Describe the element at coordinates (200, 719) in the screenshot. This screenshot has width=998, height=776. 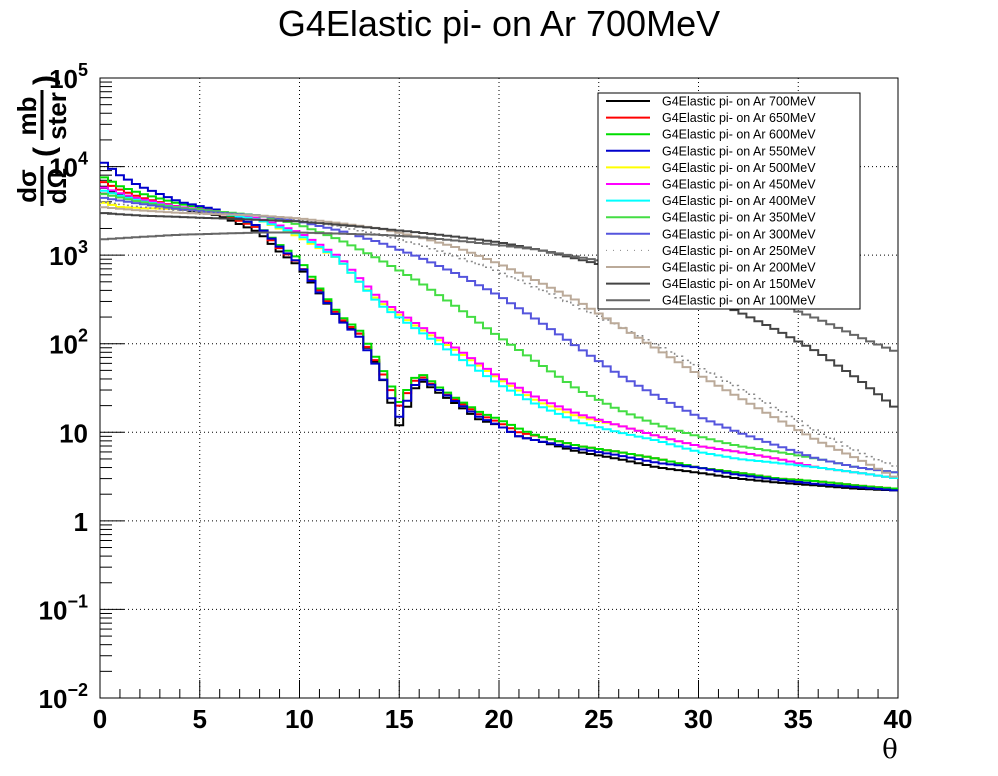
I see `x-tick-label: 5` at that location.